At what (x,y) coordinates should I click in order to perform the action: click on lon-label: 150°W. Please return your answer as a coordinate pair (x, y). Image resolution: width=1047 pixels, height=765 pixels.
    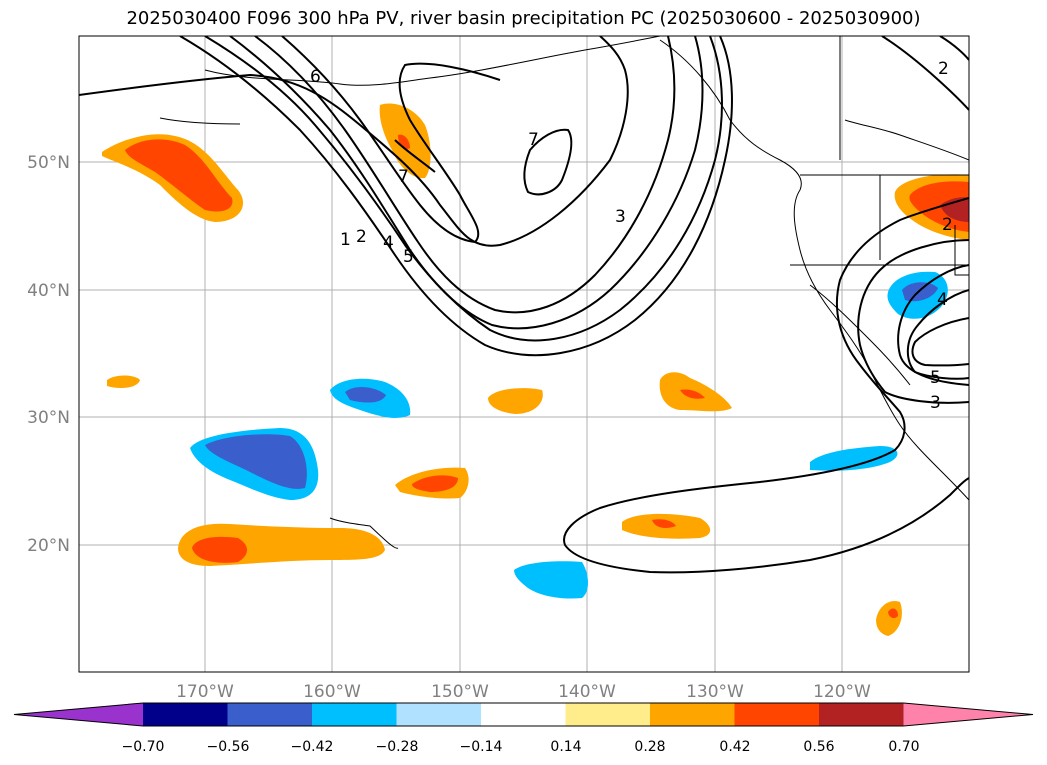
    Looking at the image, I should click on (460, 692).